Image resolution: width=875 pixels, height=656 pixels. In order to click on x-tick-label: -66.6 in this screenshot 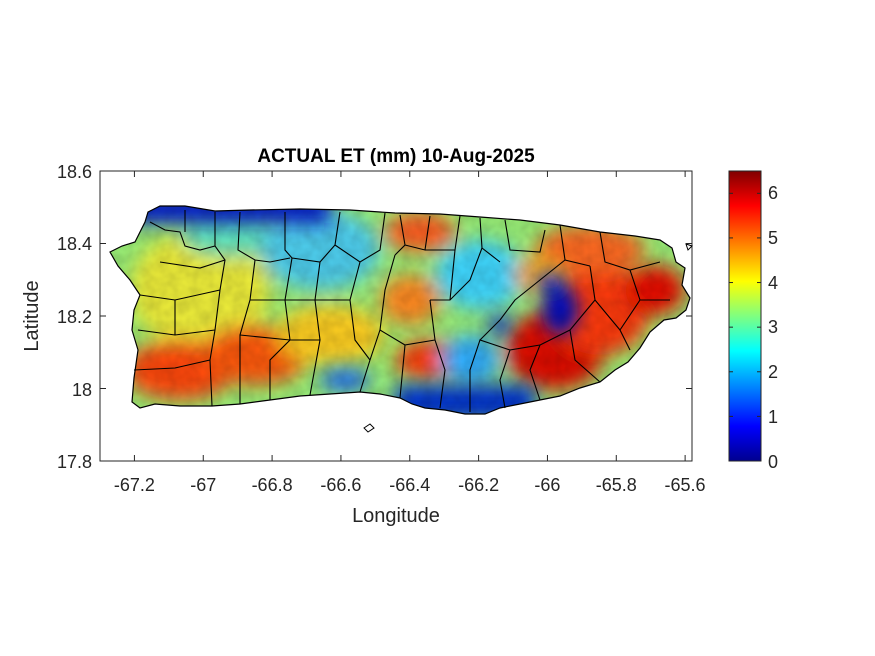, I will do `click(340, 485)`.